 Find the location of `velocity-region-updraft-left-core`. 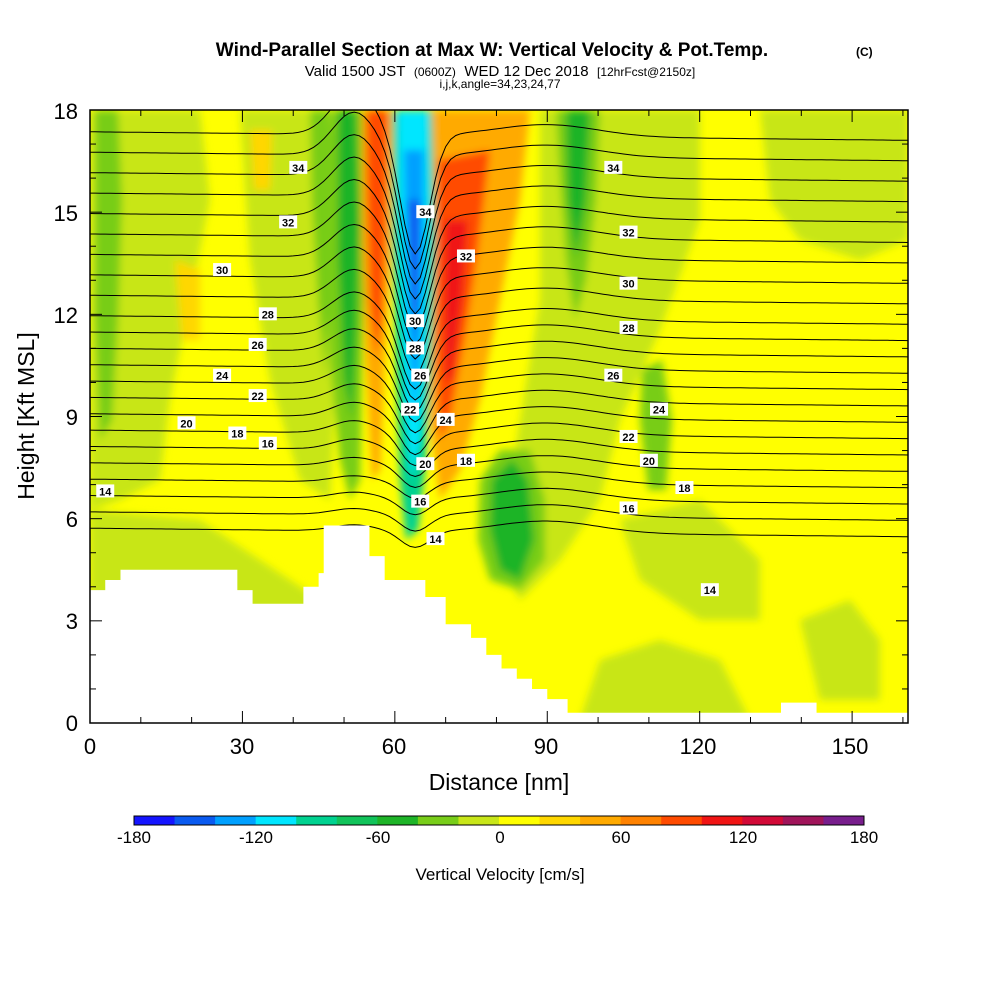

velocity-region-updraft-left-core is located at coordinates (377, 235).